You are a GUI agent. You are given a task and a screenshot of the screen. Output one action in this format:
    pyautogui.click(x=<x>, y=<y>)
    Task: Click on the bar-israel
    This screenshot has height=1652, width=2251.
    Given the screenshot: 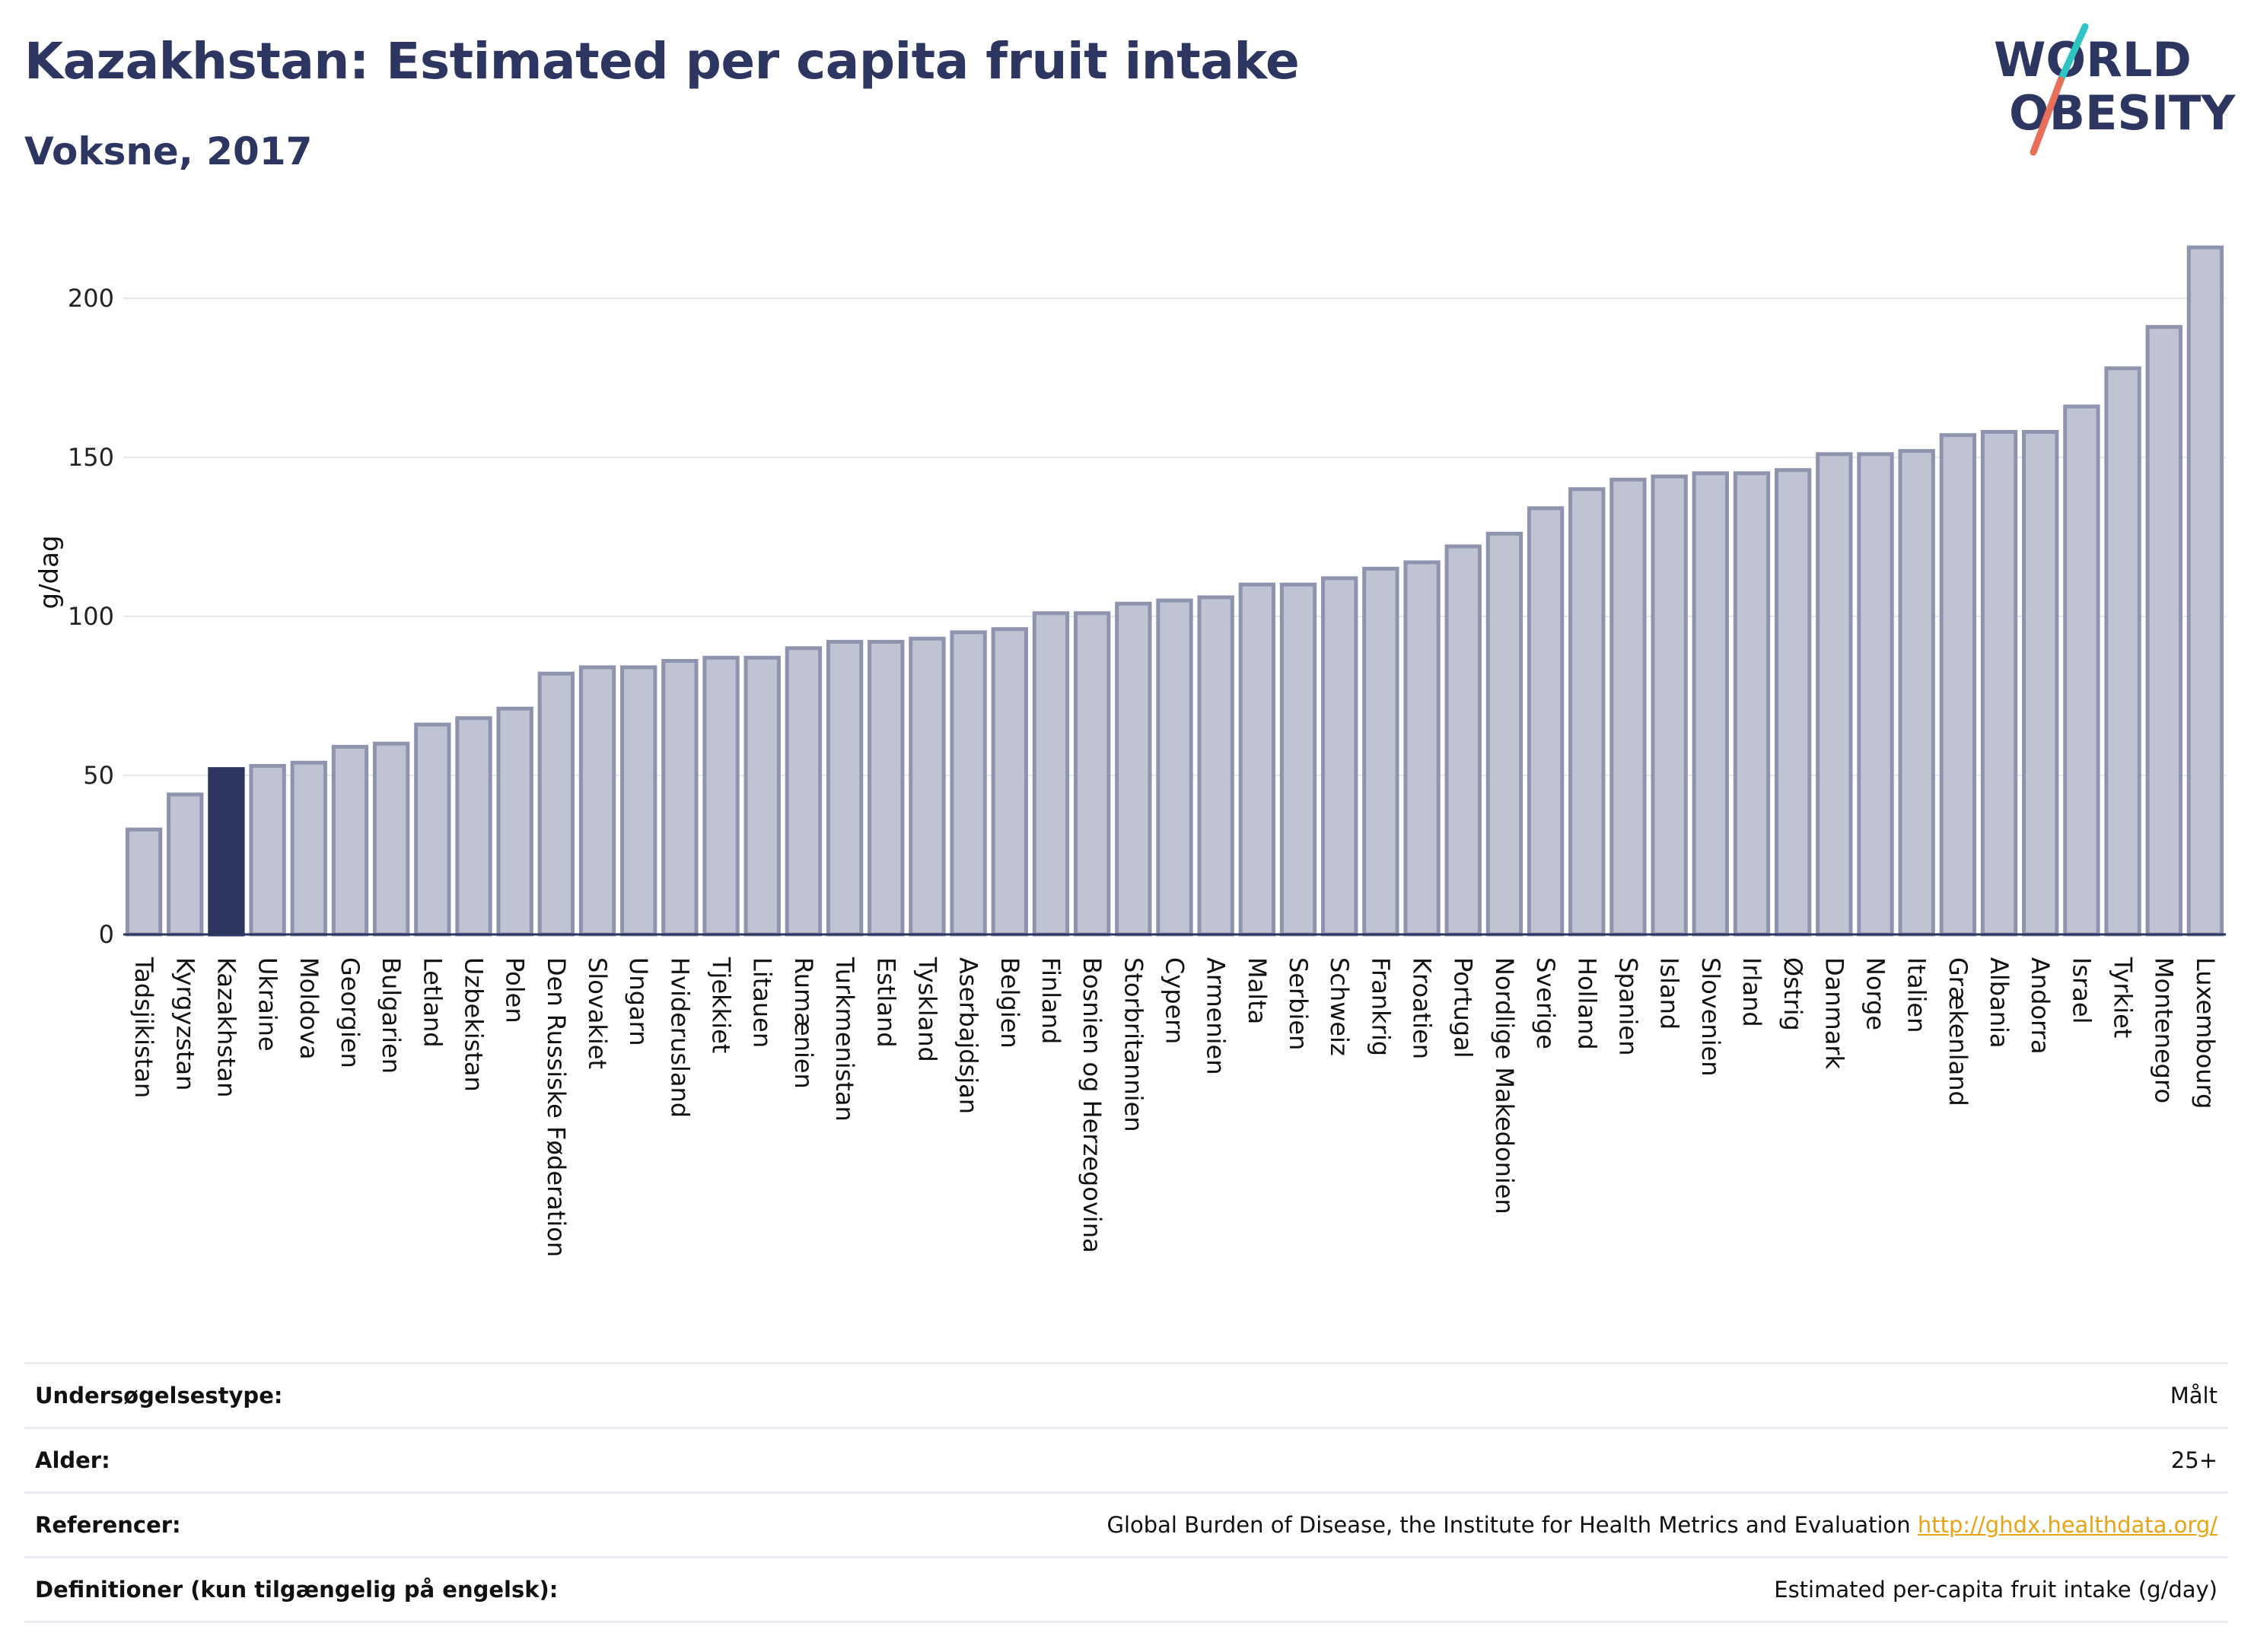 What is the action you would take?
    pyautogui.click(x=2081, y=670)
    